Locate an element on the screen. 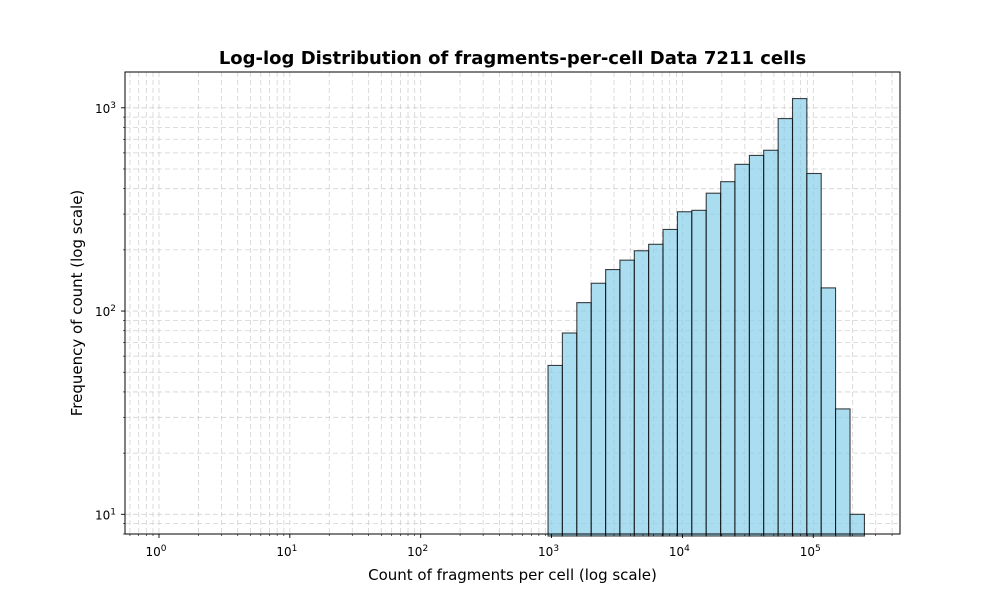 This screenshot has height=600, width=1000. x-tick-label: 105 is located at coordinates (810, 551).